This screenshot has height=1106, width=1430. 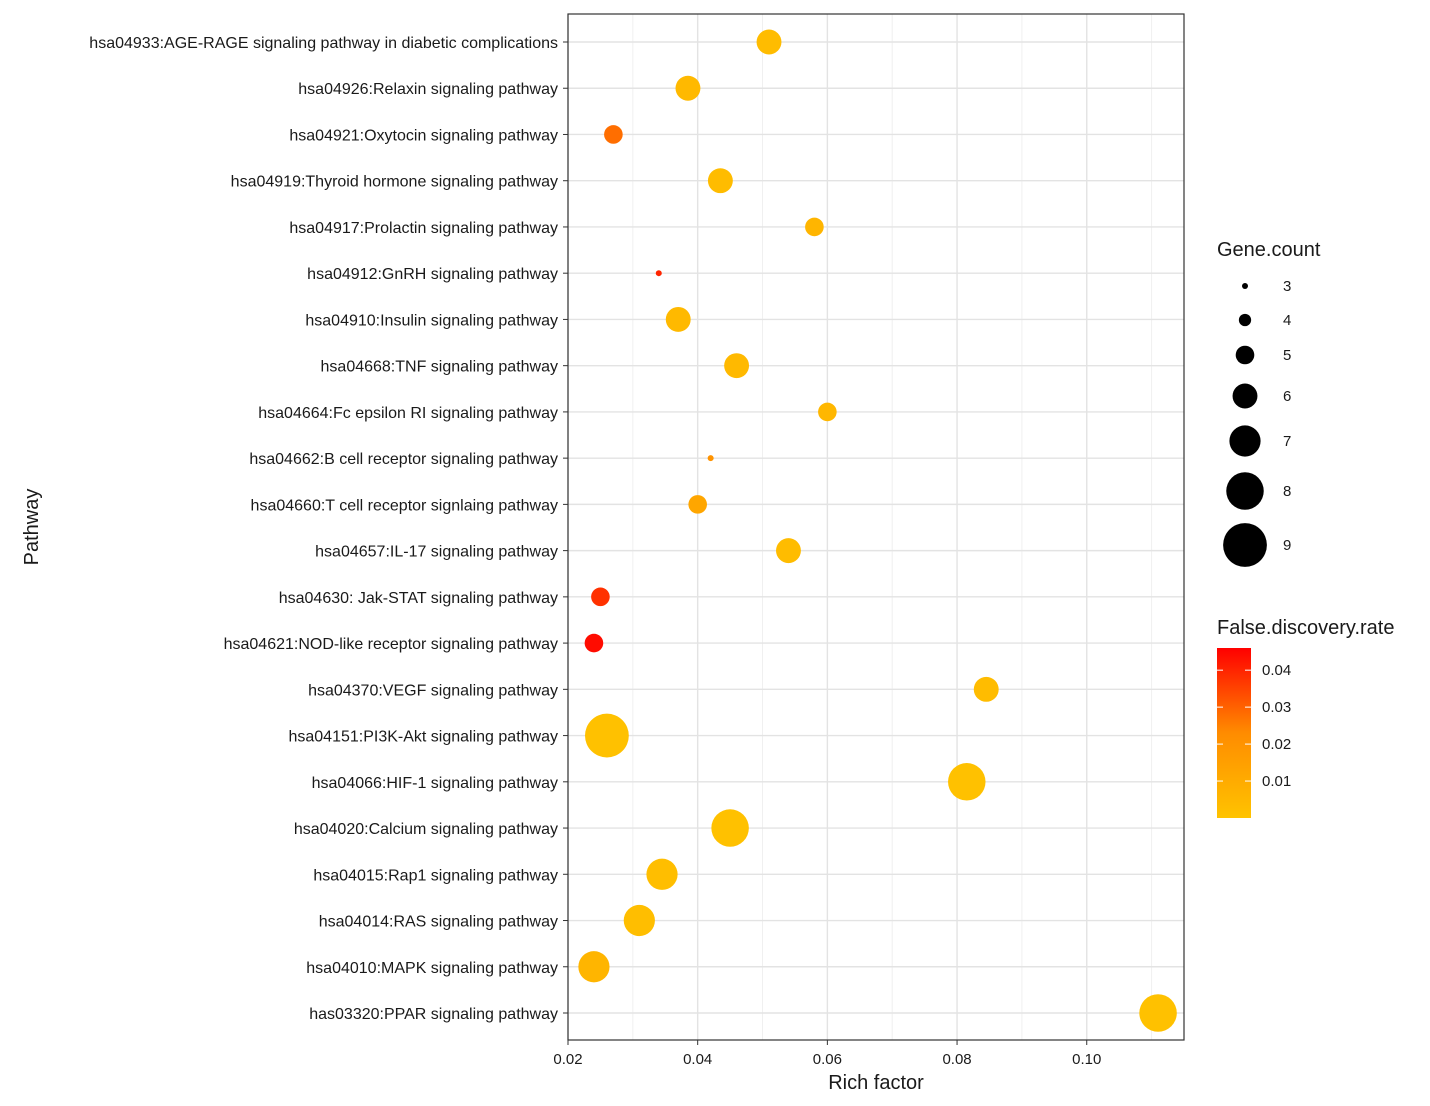 What do you see at coordinates (426, 829) in the screenshot?
I see `pathway-label: hsa04020:Calcium signaling pathway` at bounding box center [426, 829].